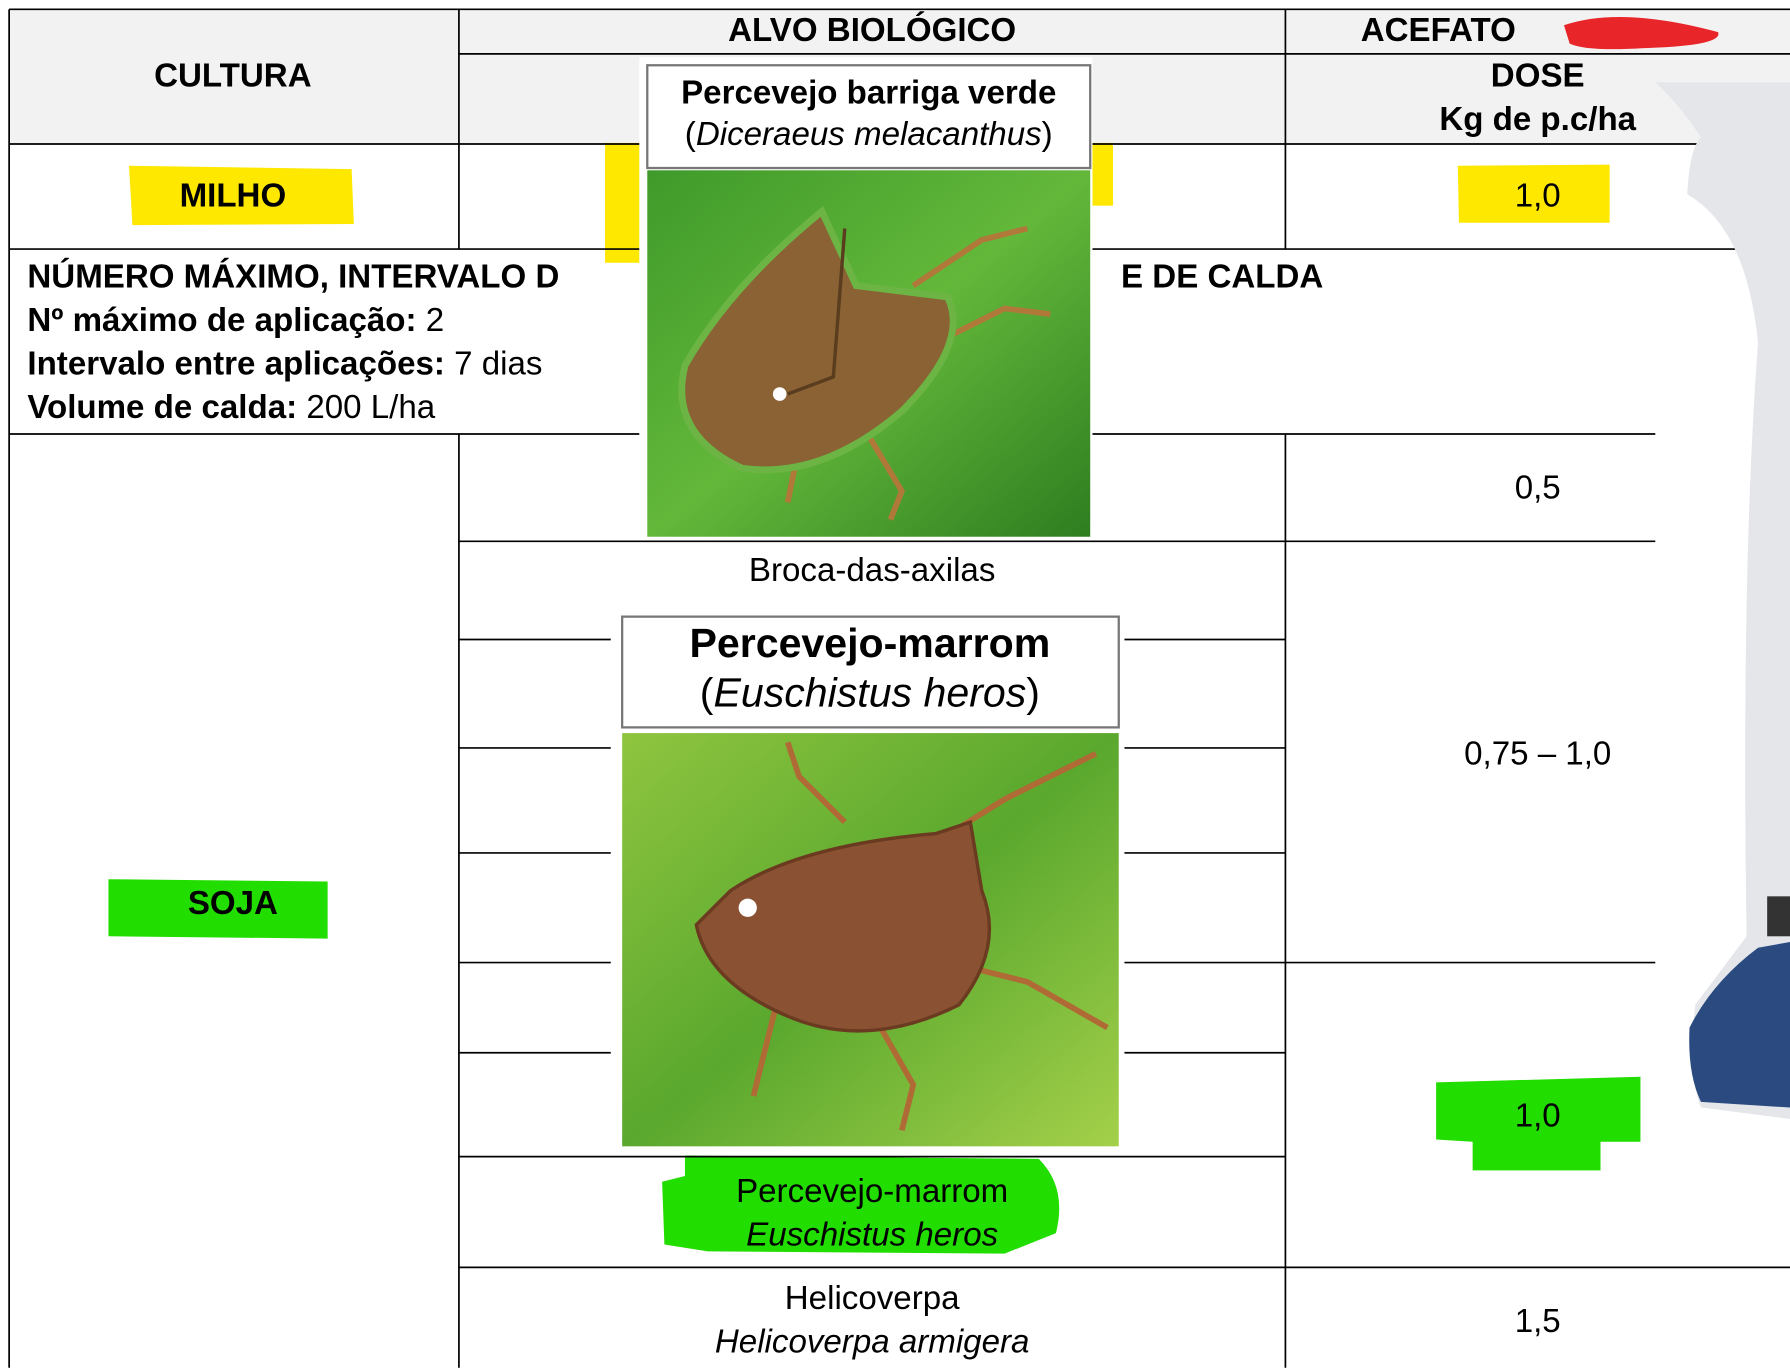 The width and height of the screenshot is (1790, 1368). I want to click on info-label: Volume de calda:, so click(162, 407).